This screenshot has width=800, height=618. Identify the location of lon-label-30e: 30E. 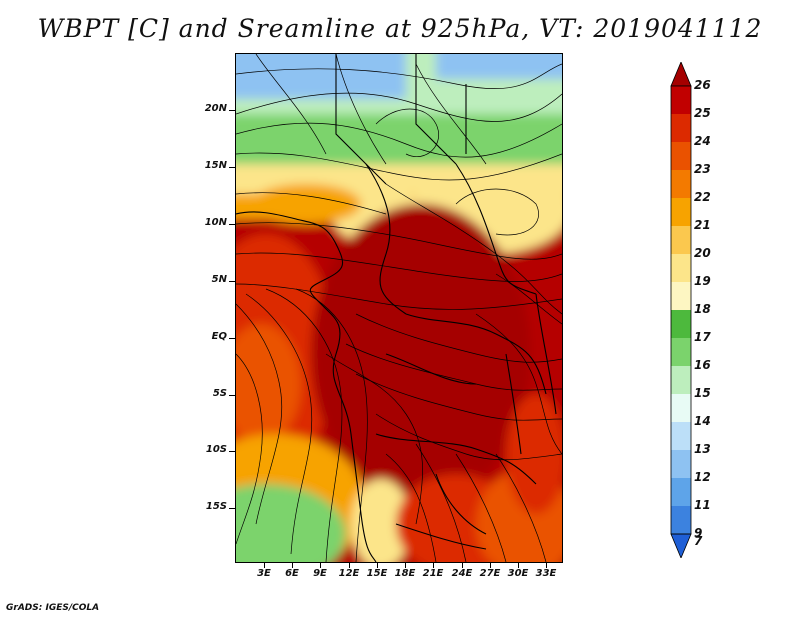
(518, 573).